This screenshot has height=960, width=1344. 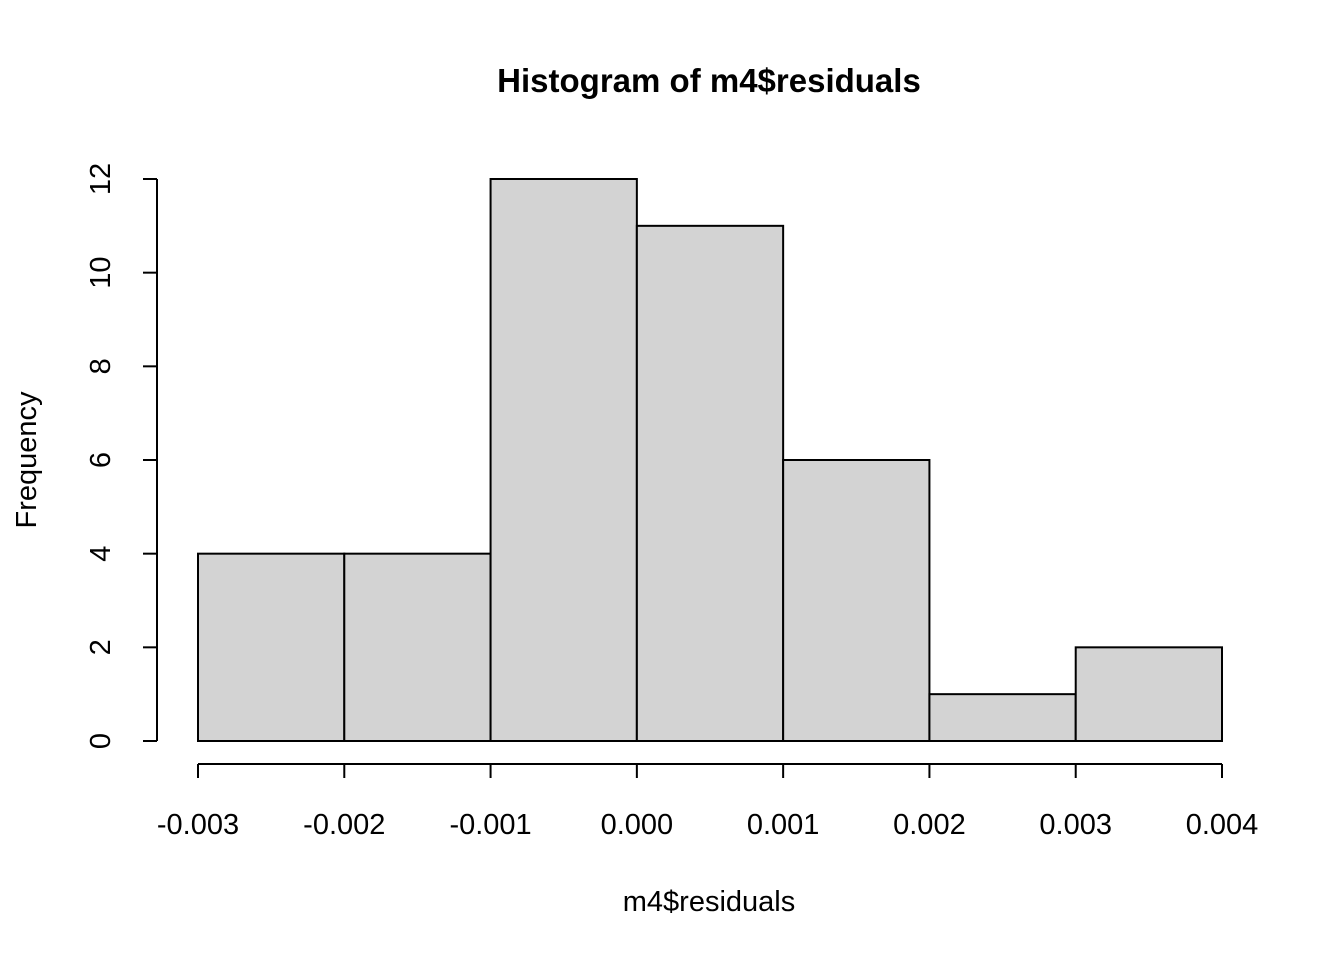 I want to click on x-axis-label: m4$residuals, so click(x=709, y=902).